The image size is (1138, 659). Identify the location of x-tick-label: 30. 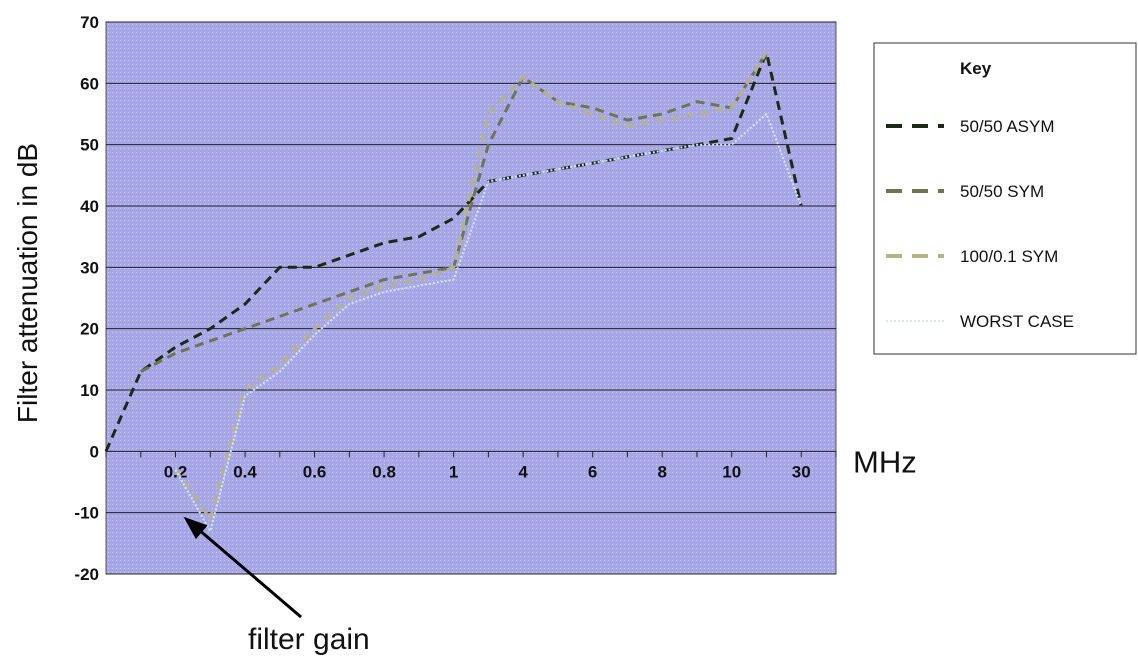
(801, 471).